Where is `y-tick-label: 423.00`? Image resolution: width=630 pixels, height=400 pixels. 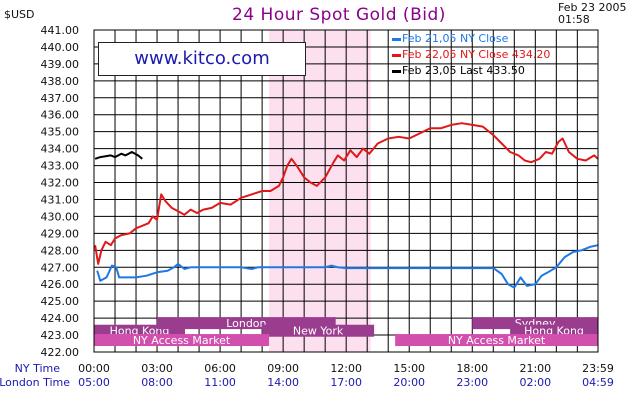
y-tick-label: 423.00 is located at coordinates (60, 335).